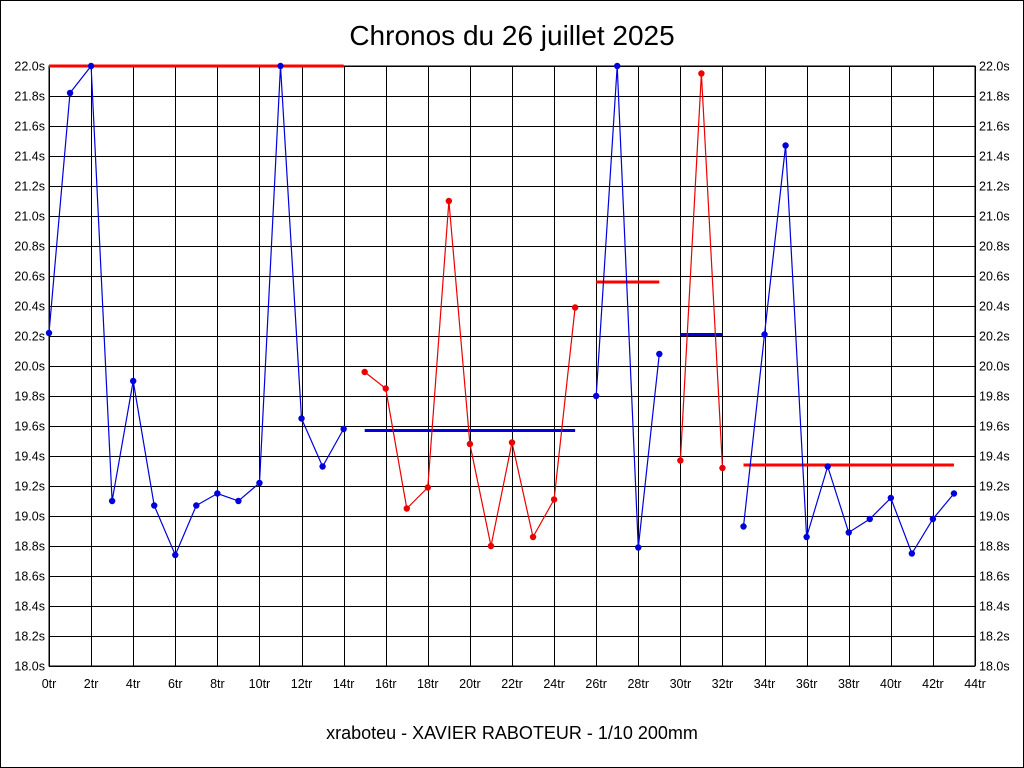 This screenshot has width=1024, height=768. What do you see at coordinates (891, 684) in the screenshot?
I see `x-tick-label: 40tr` at bounding box center [891, 684].